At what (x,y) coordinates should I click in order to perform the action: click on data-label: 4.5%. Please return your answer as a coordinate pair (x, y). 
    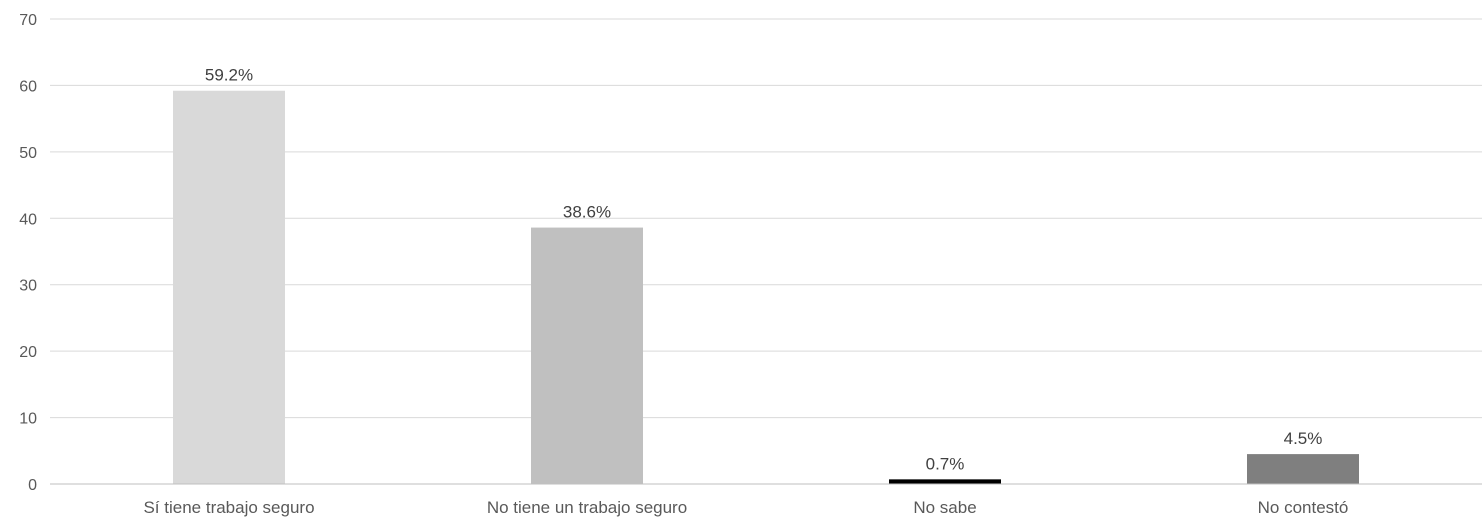
    Looking at the image, I should click on (1303, 438).